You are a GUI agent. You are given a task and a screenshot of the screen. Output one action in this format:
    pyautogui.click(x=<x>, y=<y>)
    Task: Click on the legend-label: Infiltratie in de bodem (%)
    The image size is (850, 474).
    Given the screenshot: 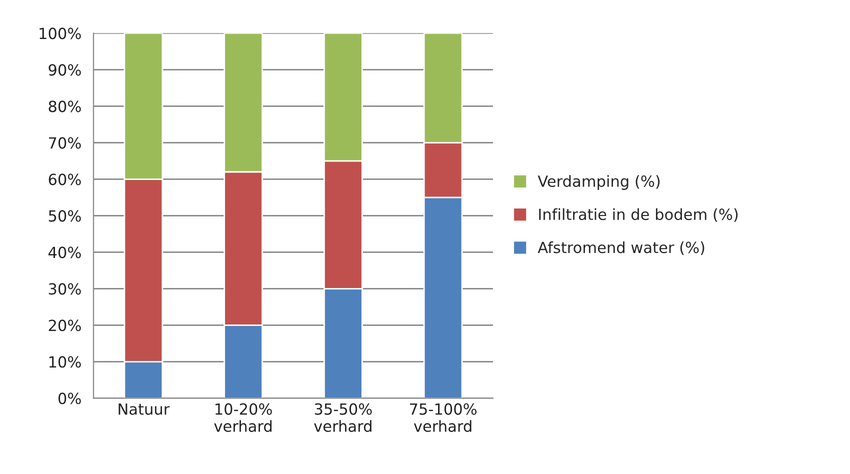 What is the action you would take?
    pyautogui.click(x=638, y=215)
    